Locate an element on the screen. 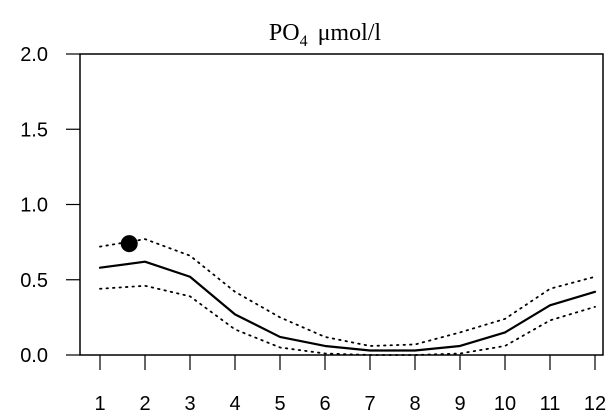 This screenshot has width=607, height=416. x-tick-label: 12 is located at coordinates (595, 404).